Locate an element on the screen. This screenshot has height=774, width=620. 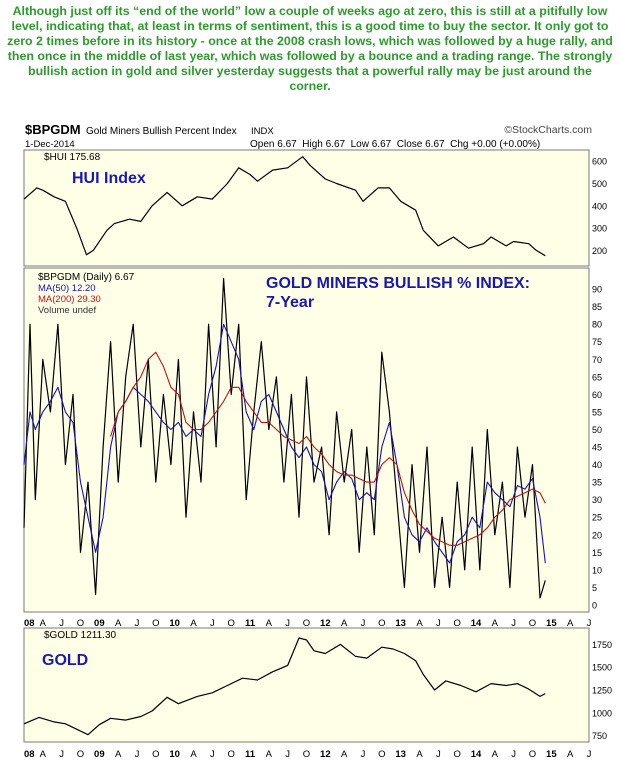
bpgdm-tick-label: 85 is located at coordinates (597, 307).